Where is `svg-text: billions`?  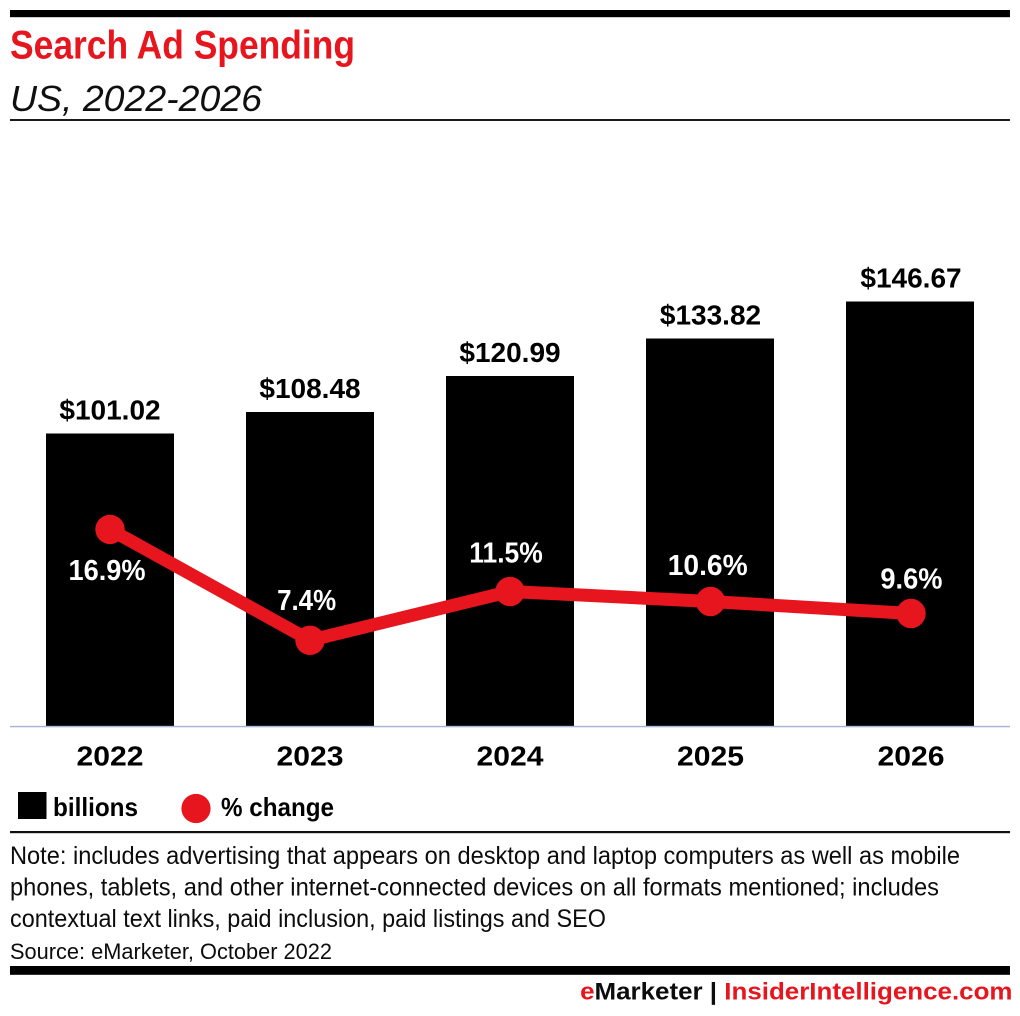 svg-text: billions is located at coordinates (95, 807).